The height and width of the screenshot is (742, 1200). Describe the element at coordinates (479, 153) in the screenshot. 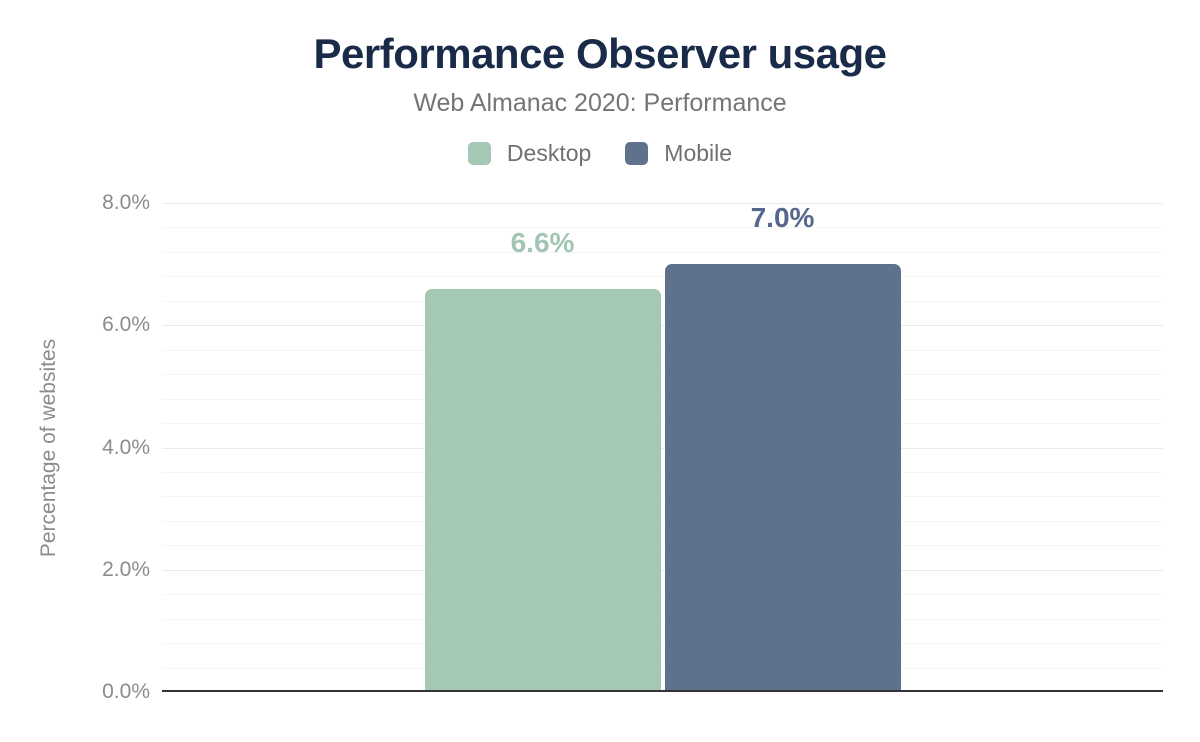

I see `desktop-color-swatch` at that location.